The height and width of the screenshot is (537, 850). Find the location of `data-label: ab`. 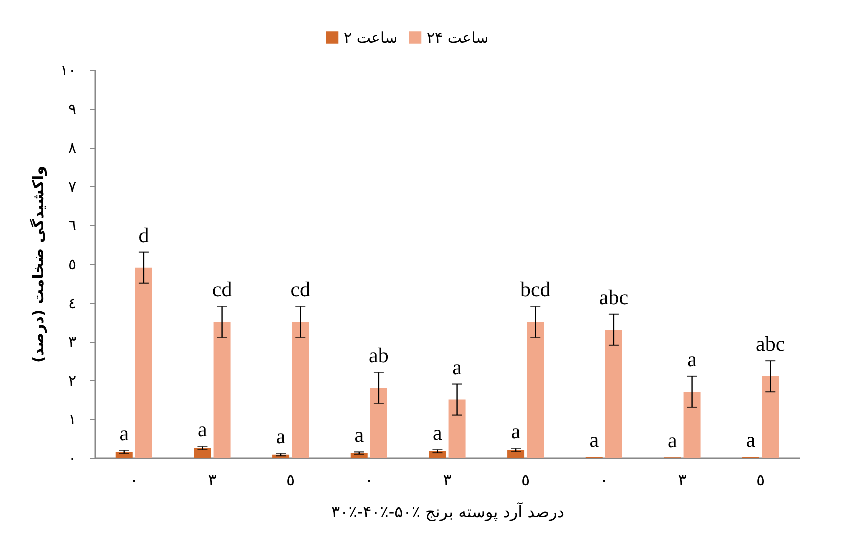

data-label: ab is located at coordinates (379, 356).